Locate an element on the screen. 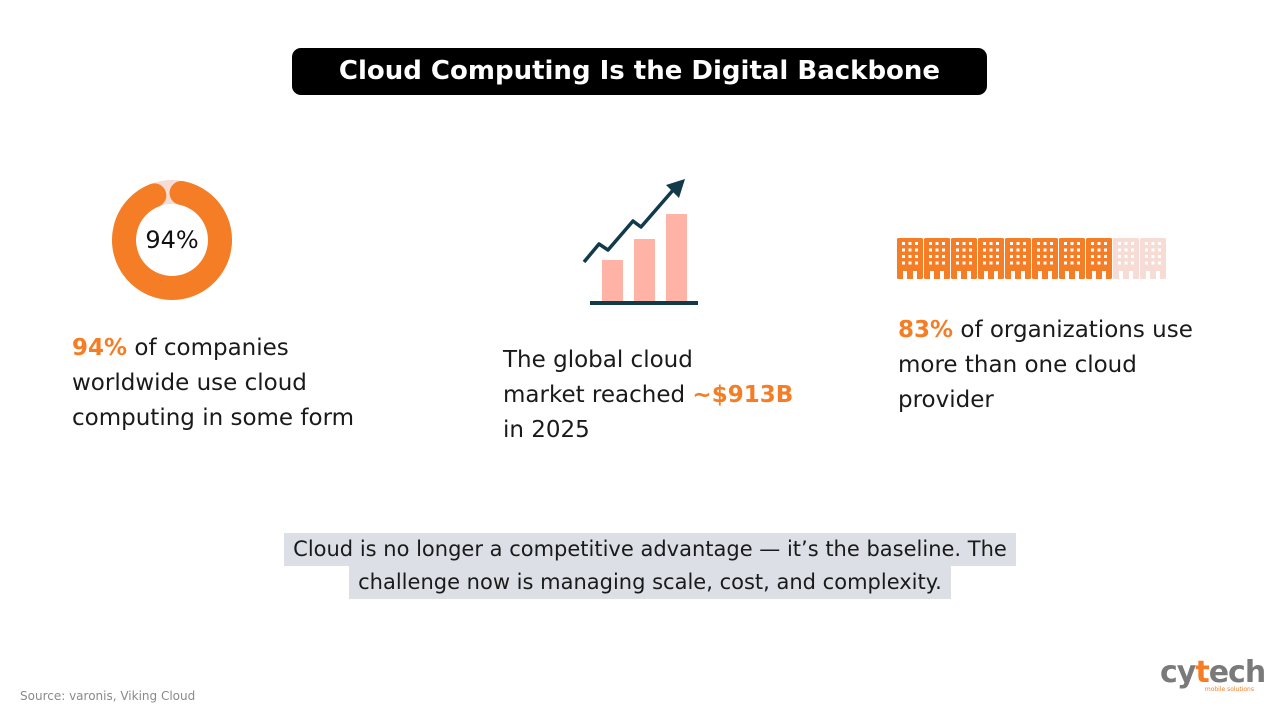 The width and height of the screenshot is (1280, 720). stat-multicloud-line-3: provider is located at coordinates (946, 400).